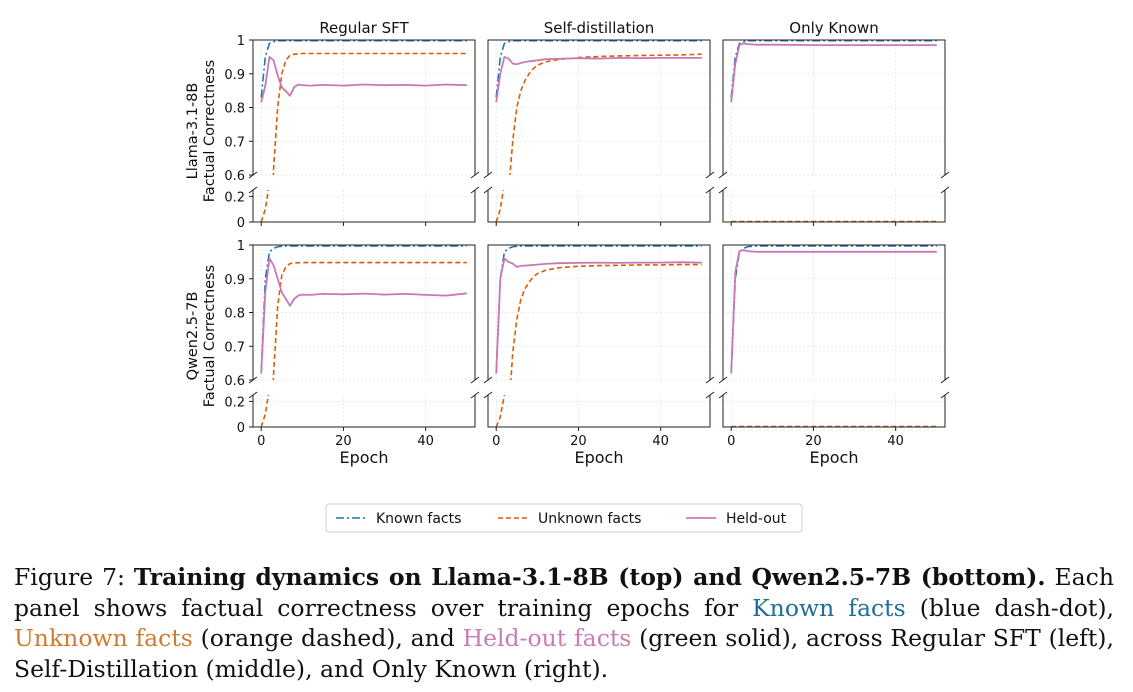 The width and height of the screenshot is (1133, 692). Describe the element at coordinates (731, 441) in the screenshot. I see `x-tick-label: 0` at that location.